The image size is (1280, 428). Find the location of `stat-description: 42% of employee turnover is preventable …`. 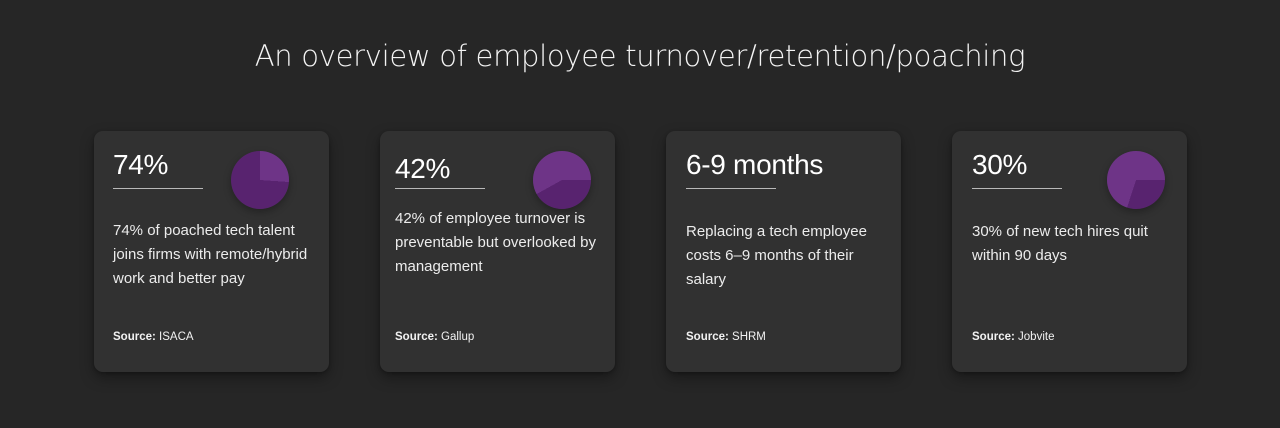

stat-description: 42% of employee turnover is preventable … is located at coordinates (495, 242).